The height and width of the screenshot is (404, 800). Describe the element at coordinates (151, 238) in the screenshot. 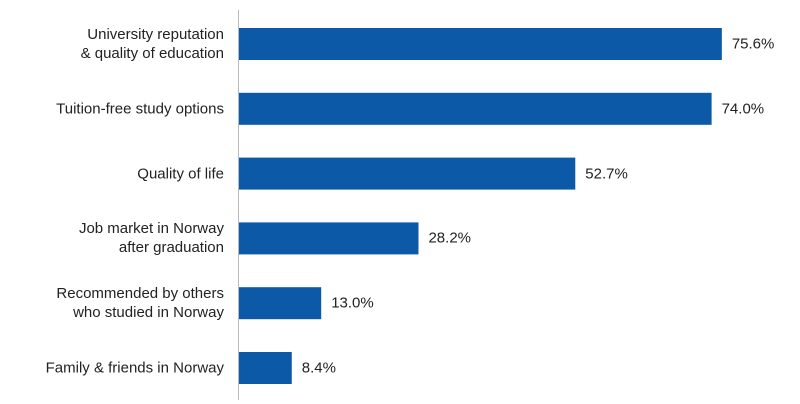

I see `category-label: Job market in Norway after graduation` at that location.